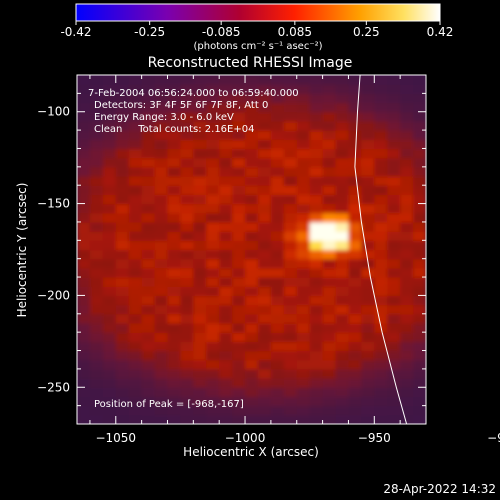 Image resolution: width=500 pixels, height=500 pixels. Describe the element at coordinates (250, 63) in the screenshot. I see `chart-title: Reconstructed RHESSI Image` at that location.